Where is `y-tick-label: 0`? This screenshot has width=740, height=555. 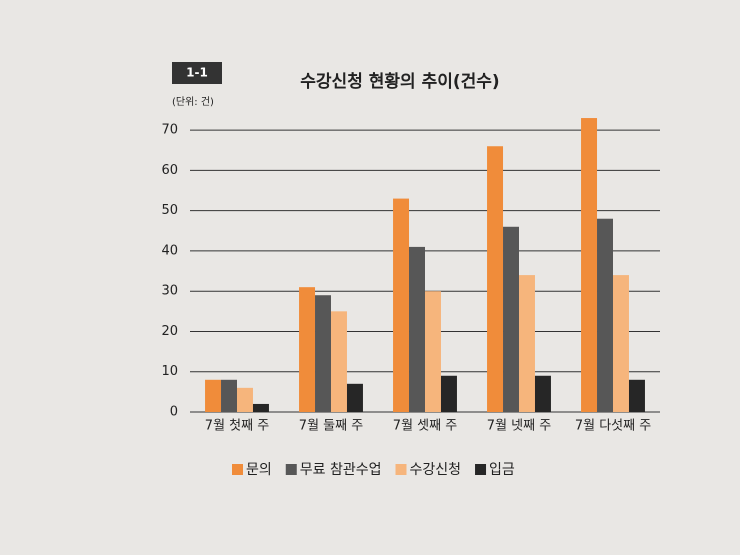 y-tick-label: 0 is located at coordinates (174, 412).